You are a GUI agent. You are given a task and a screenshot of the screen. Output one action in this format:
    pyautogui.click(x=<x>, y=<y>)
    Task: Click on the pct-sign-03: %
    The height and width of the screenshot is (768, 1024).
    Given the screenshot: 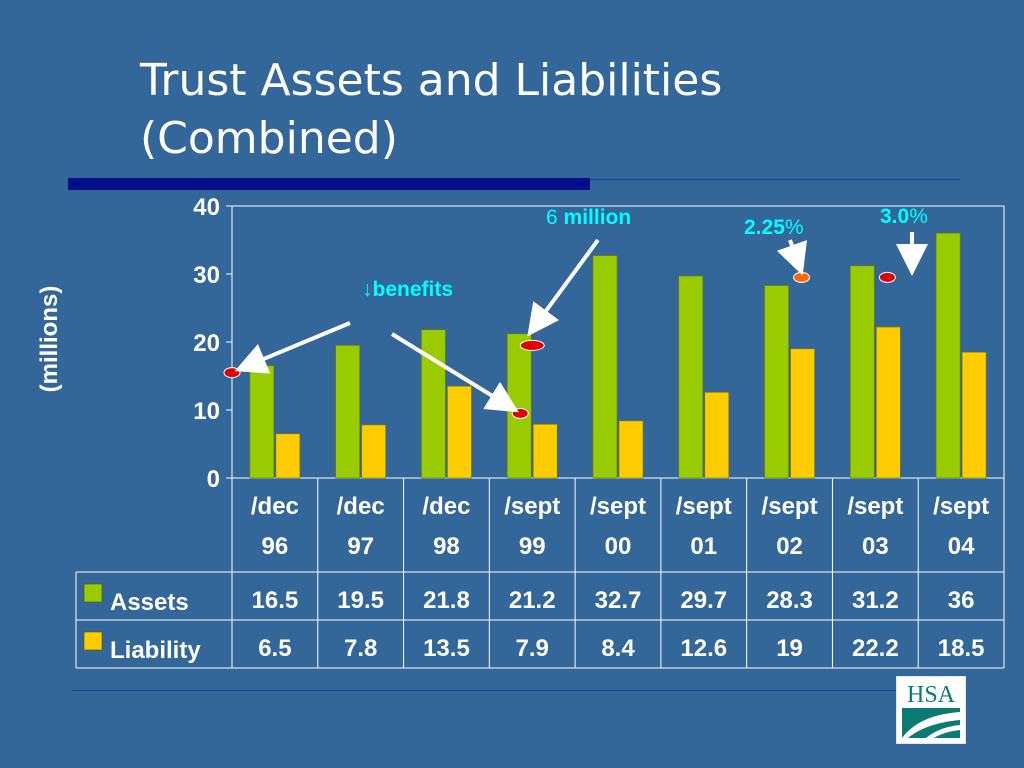 What is the action you would take?
    pyautogui.click(x=918, y=216)
    